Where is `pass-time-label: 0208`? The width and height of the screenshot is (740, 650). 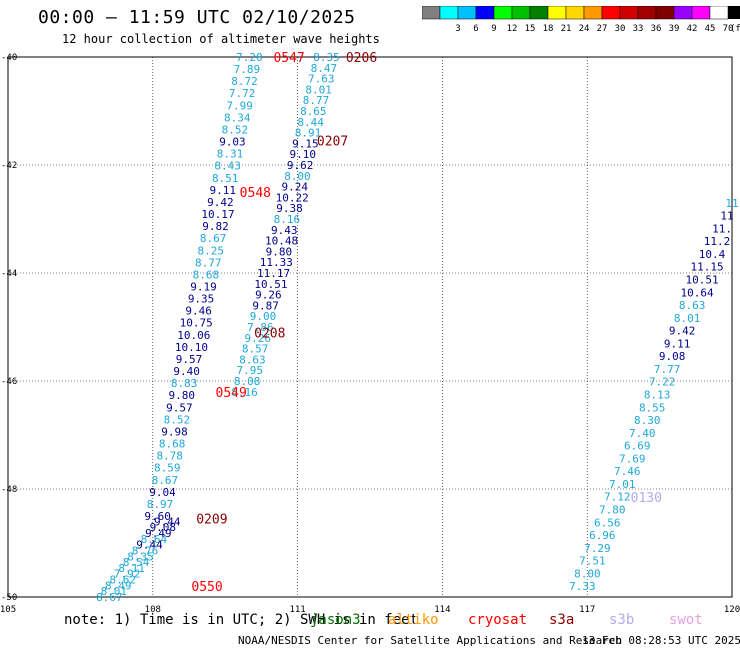 pass-time-label: 0208 is located at coordinates (269, 333).